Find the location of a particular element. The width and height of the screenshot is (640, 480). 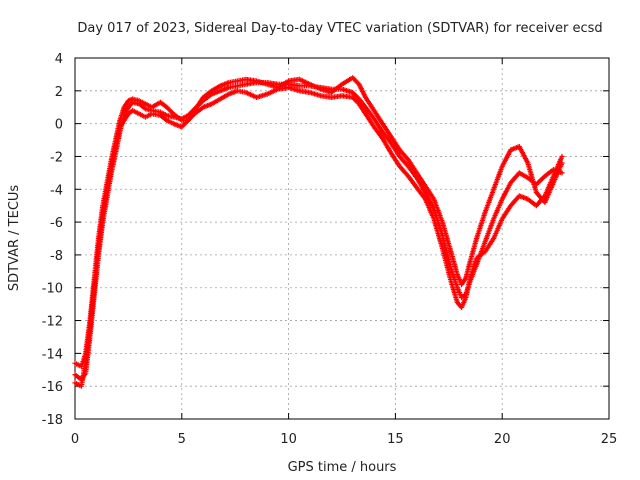

y-tick-label: -4 is located at coordinates (56, 190).